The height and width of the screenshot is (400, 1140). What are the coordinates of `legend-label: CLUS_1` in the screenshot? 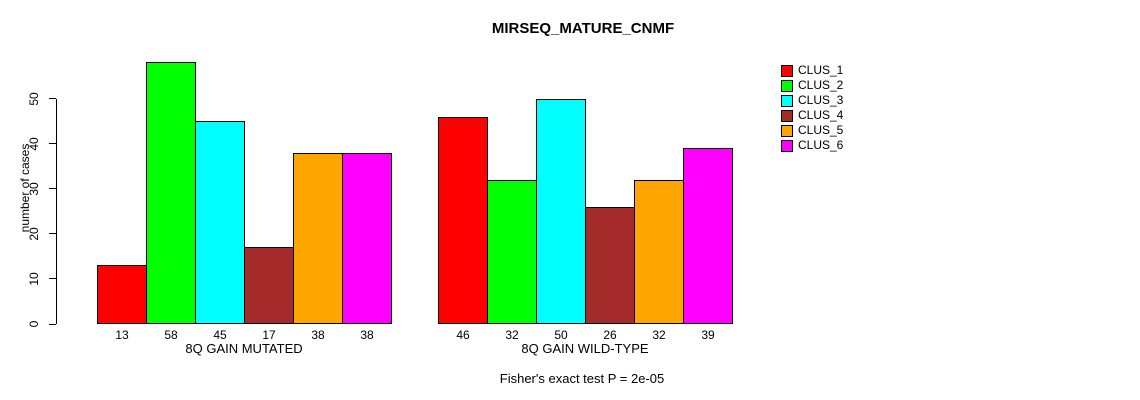 It's located at (821, 70).